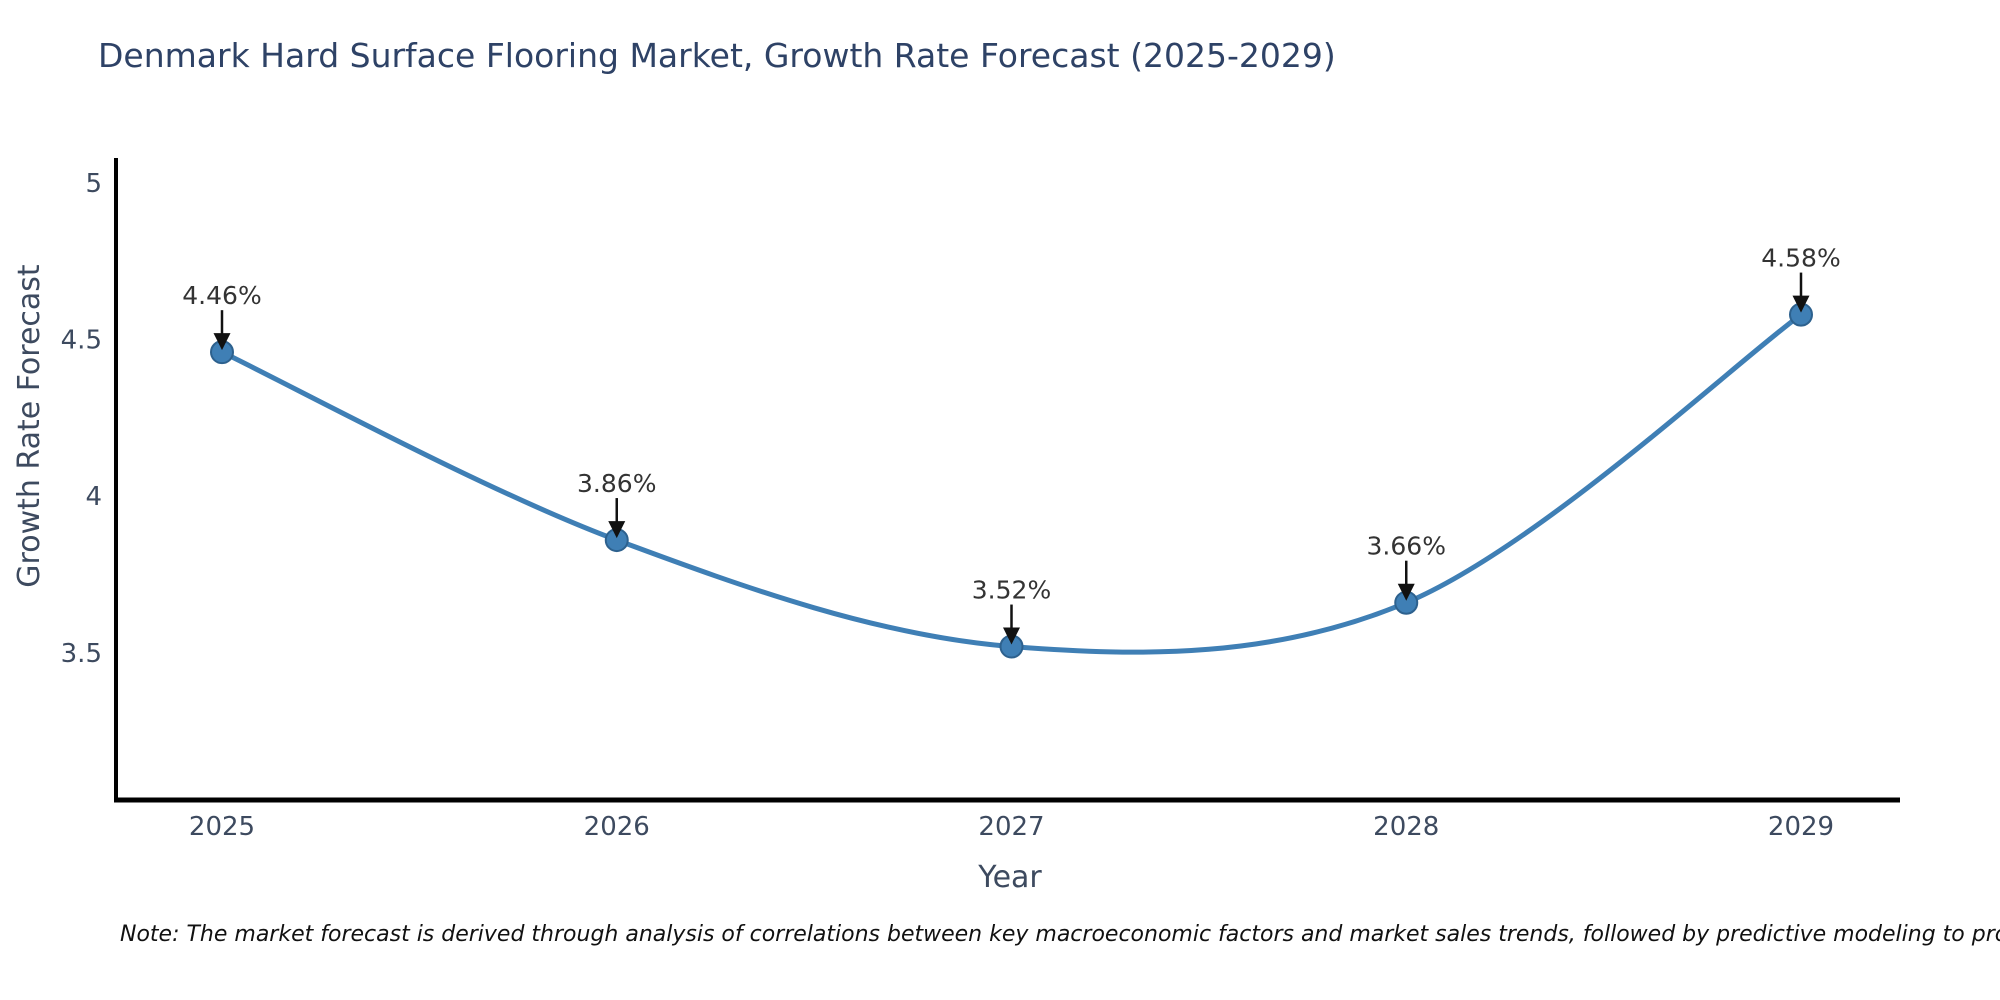 The height and width of the screenshot is (1000, 2000). What do you see at coordinates (617, 827) in the screenshot?
I see `x-tick-label: 2026` at bounding box center [617, 827].